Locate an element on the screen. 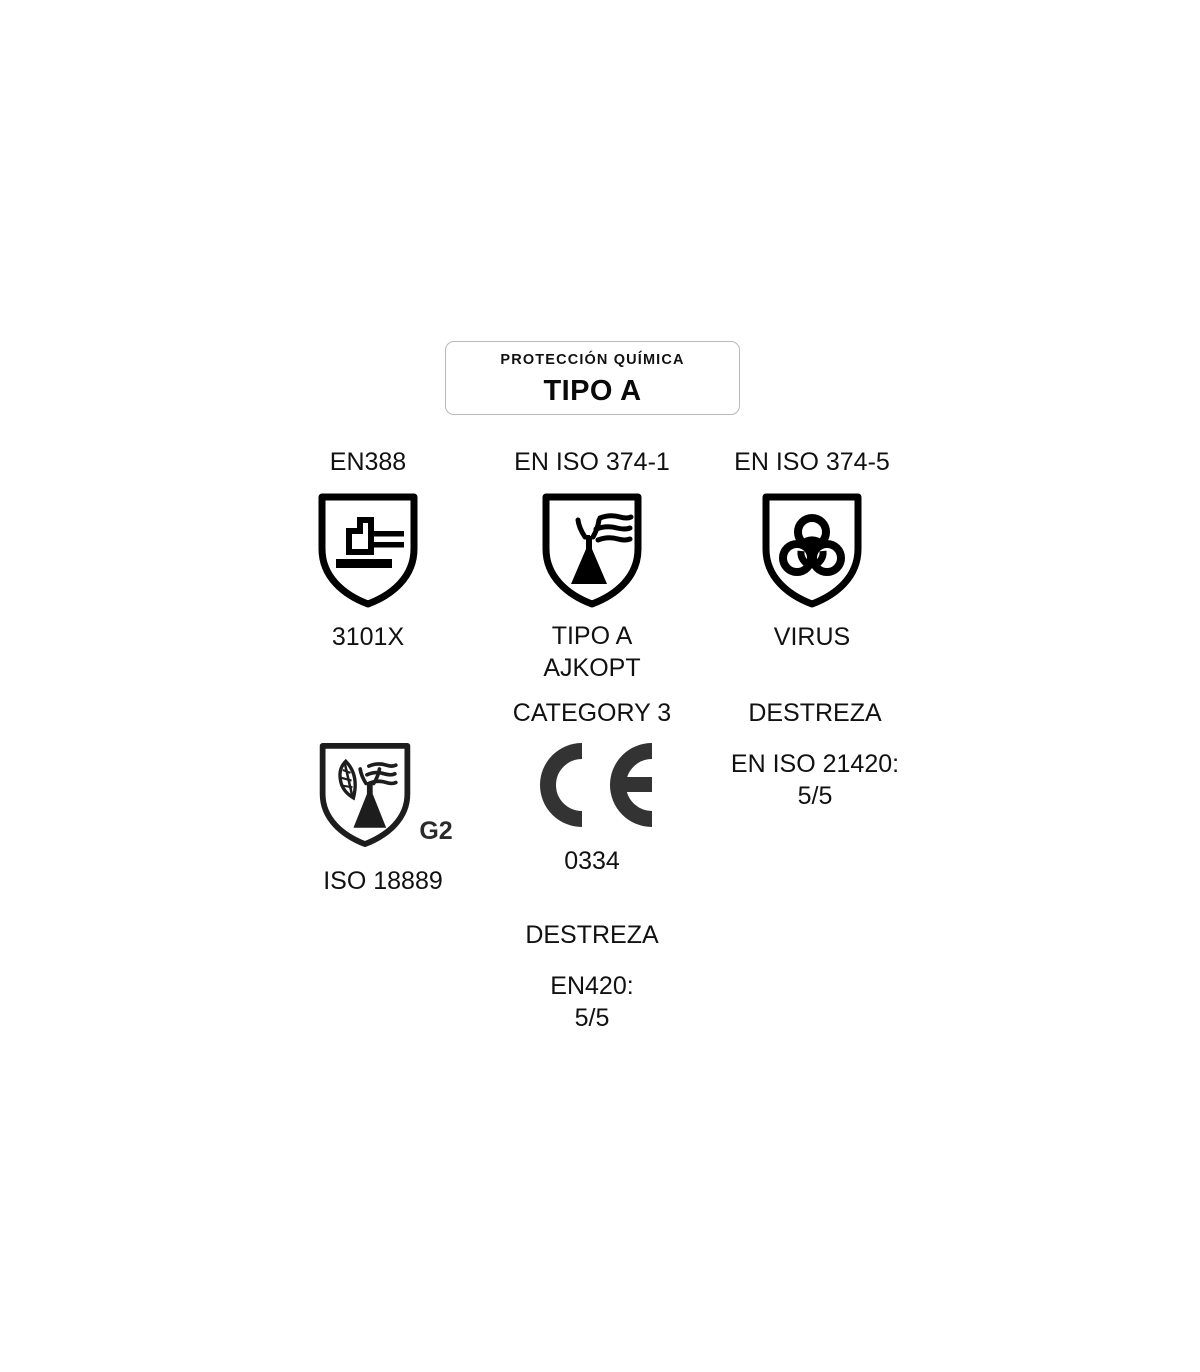  protection-type-box: PROTECCIÓN QUÍMICA TIPO A is located at coordinates (592, 378).